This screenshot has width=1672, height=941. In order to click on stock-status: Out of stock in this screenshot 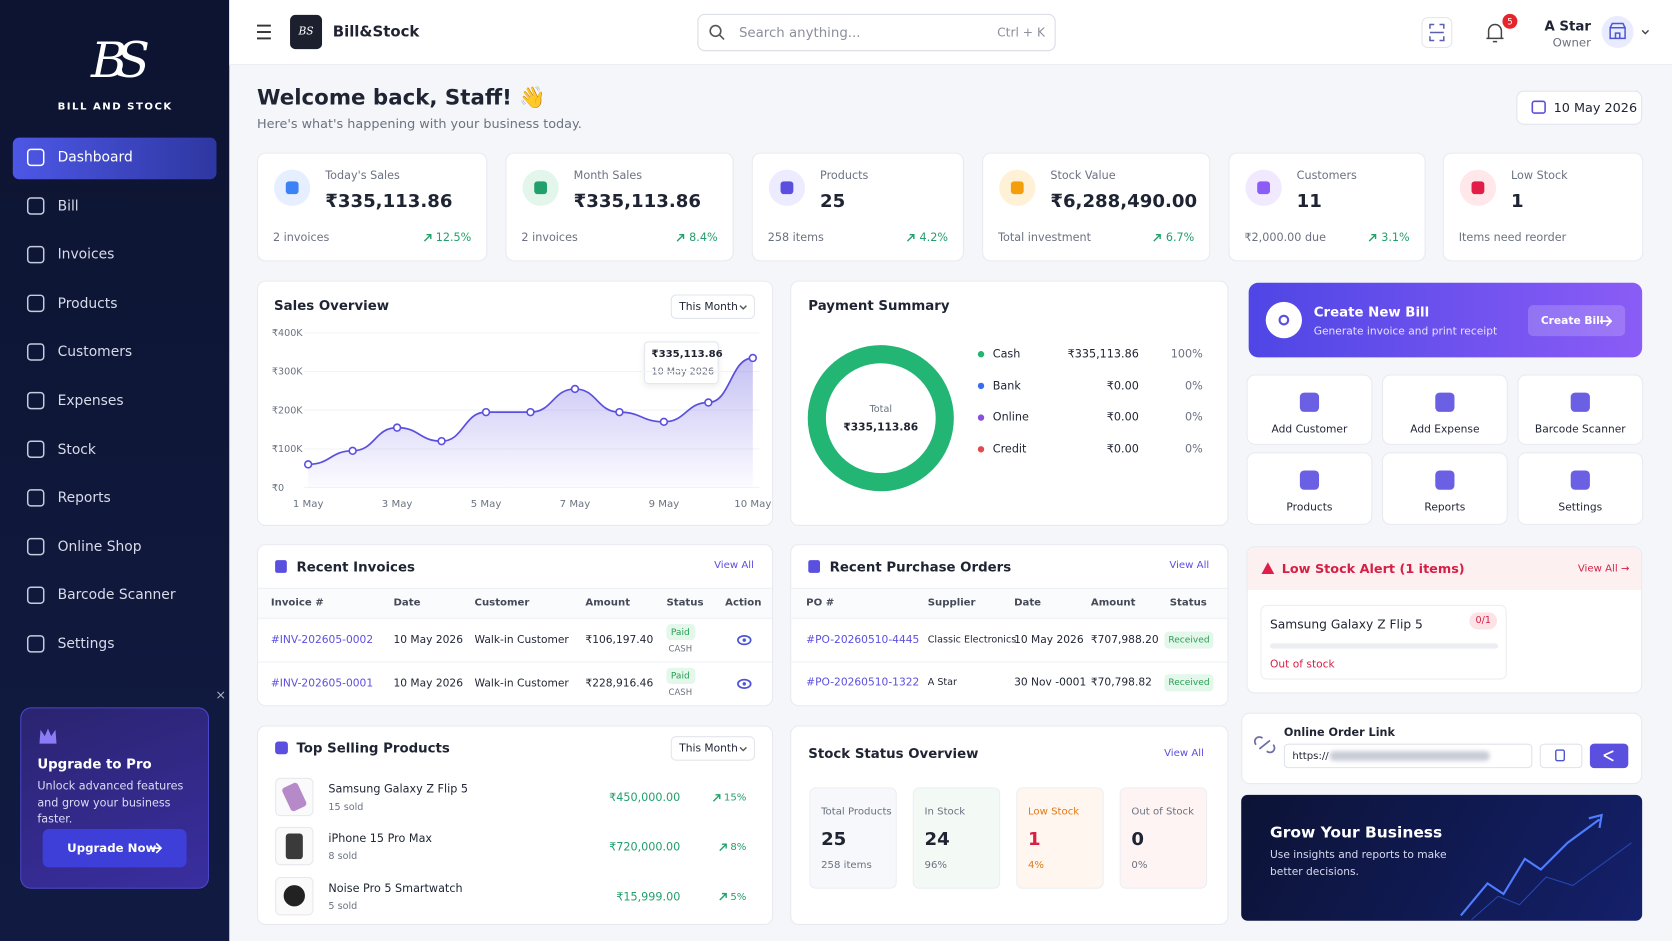, I will do `click(1302, 664)`.